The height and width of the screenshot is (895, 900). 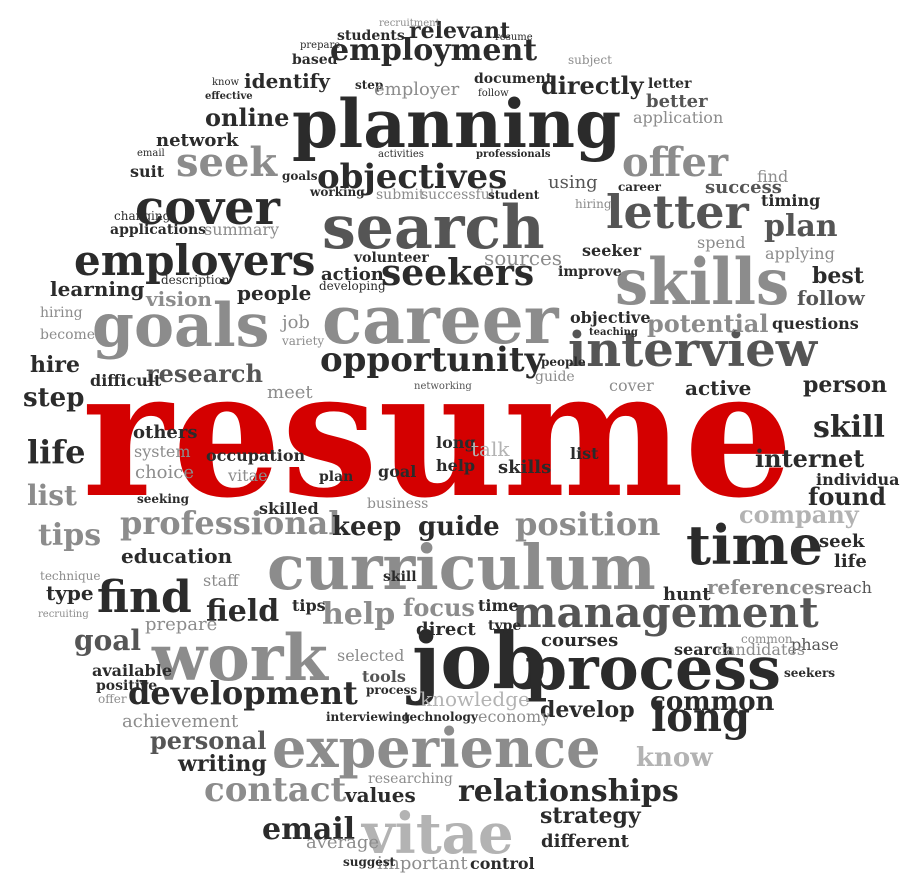 What do you see at coordinates (337, 192) in the screenshot?
I see `word-working: working` at bounding box center [337, 192].